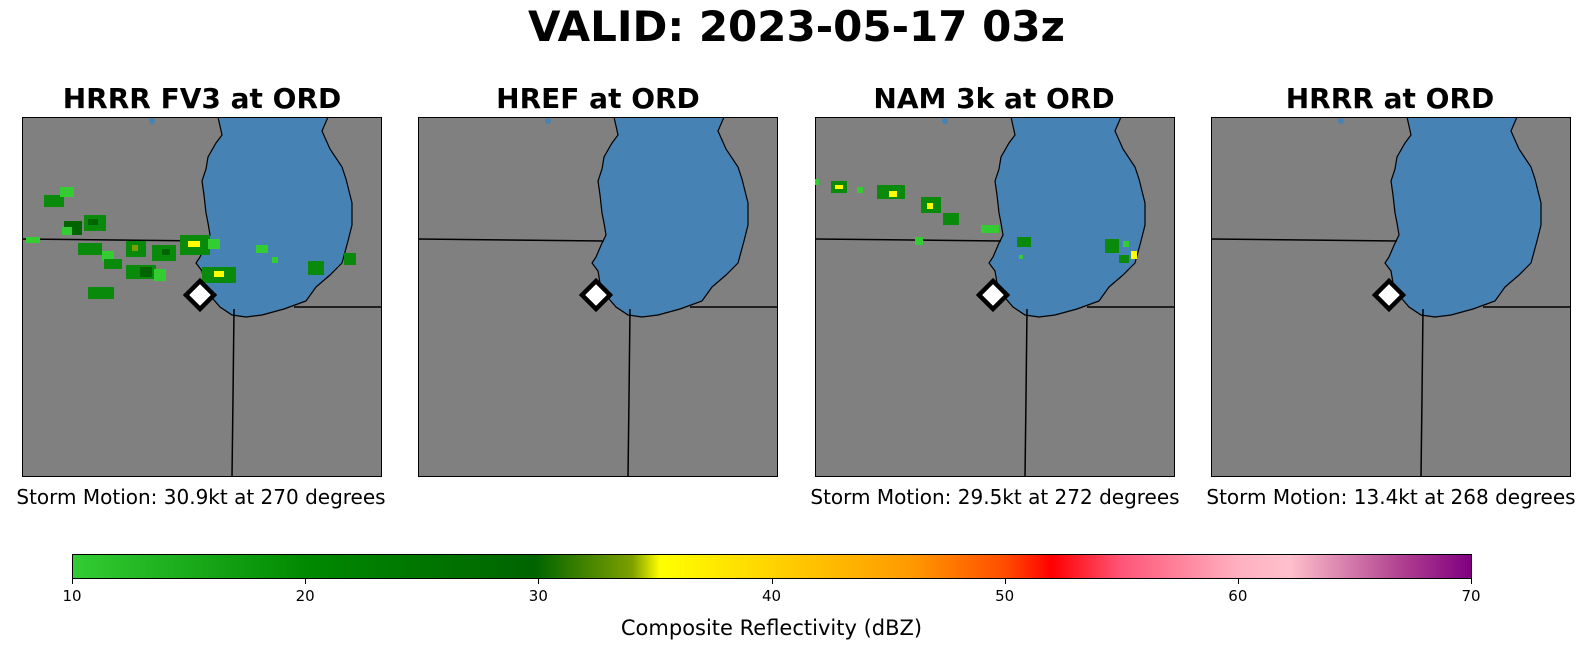 The width and height of the screenshot is (1593, 648). I want to click on colorbar-tick-label: 40, so click(771, 596).